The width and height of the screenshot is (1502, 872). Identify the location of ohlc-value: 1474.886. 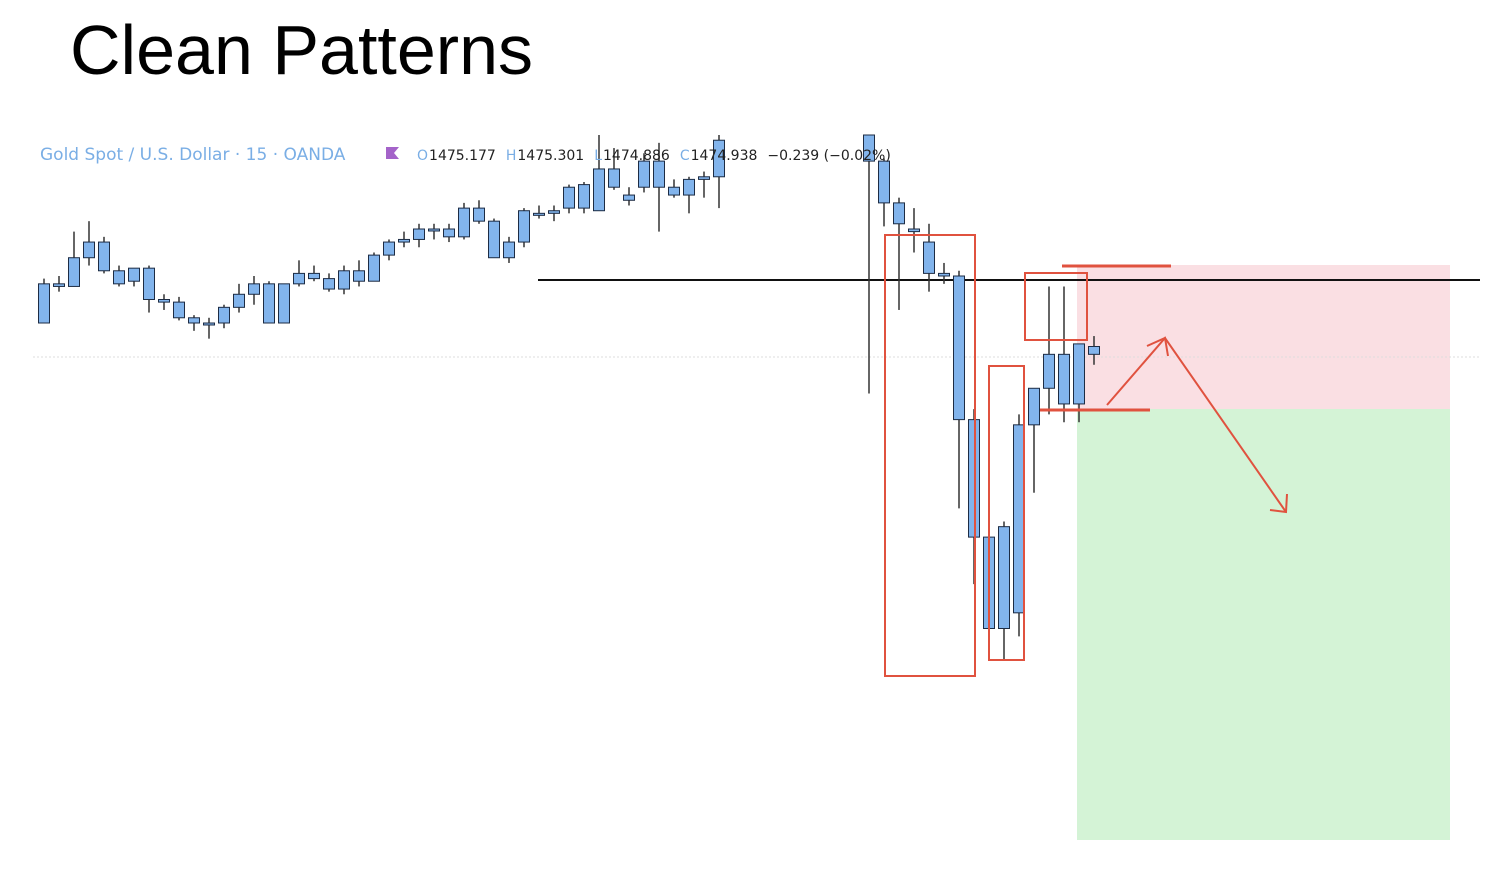
(636, 156).